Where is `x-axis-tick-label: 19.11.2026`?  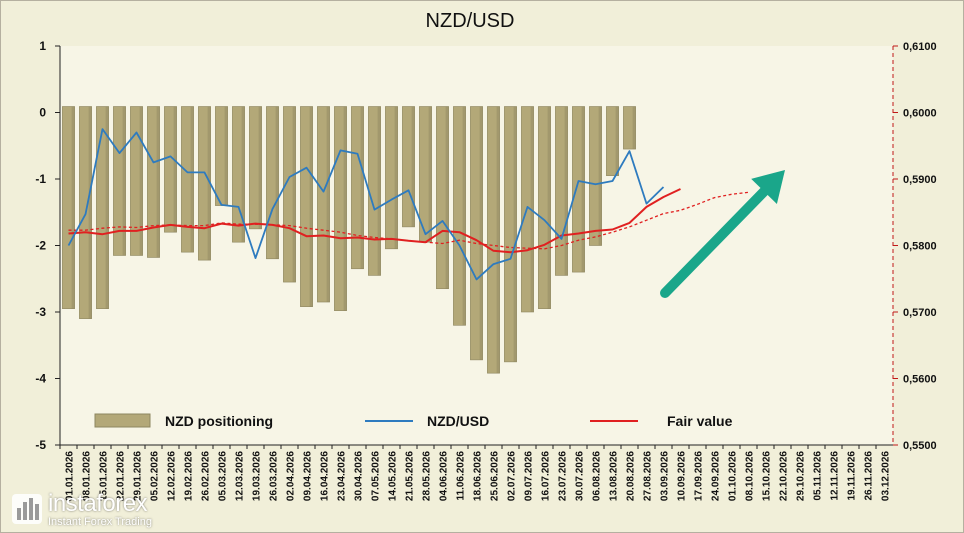 x-axis-tick-label: 19.11.2026 is located at coordinates (852, 476).